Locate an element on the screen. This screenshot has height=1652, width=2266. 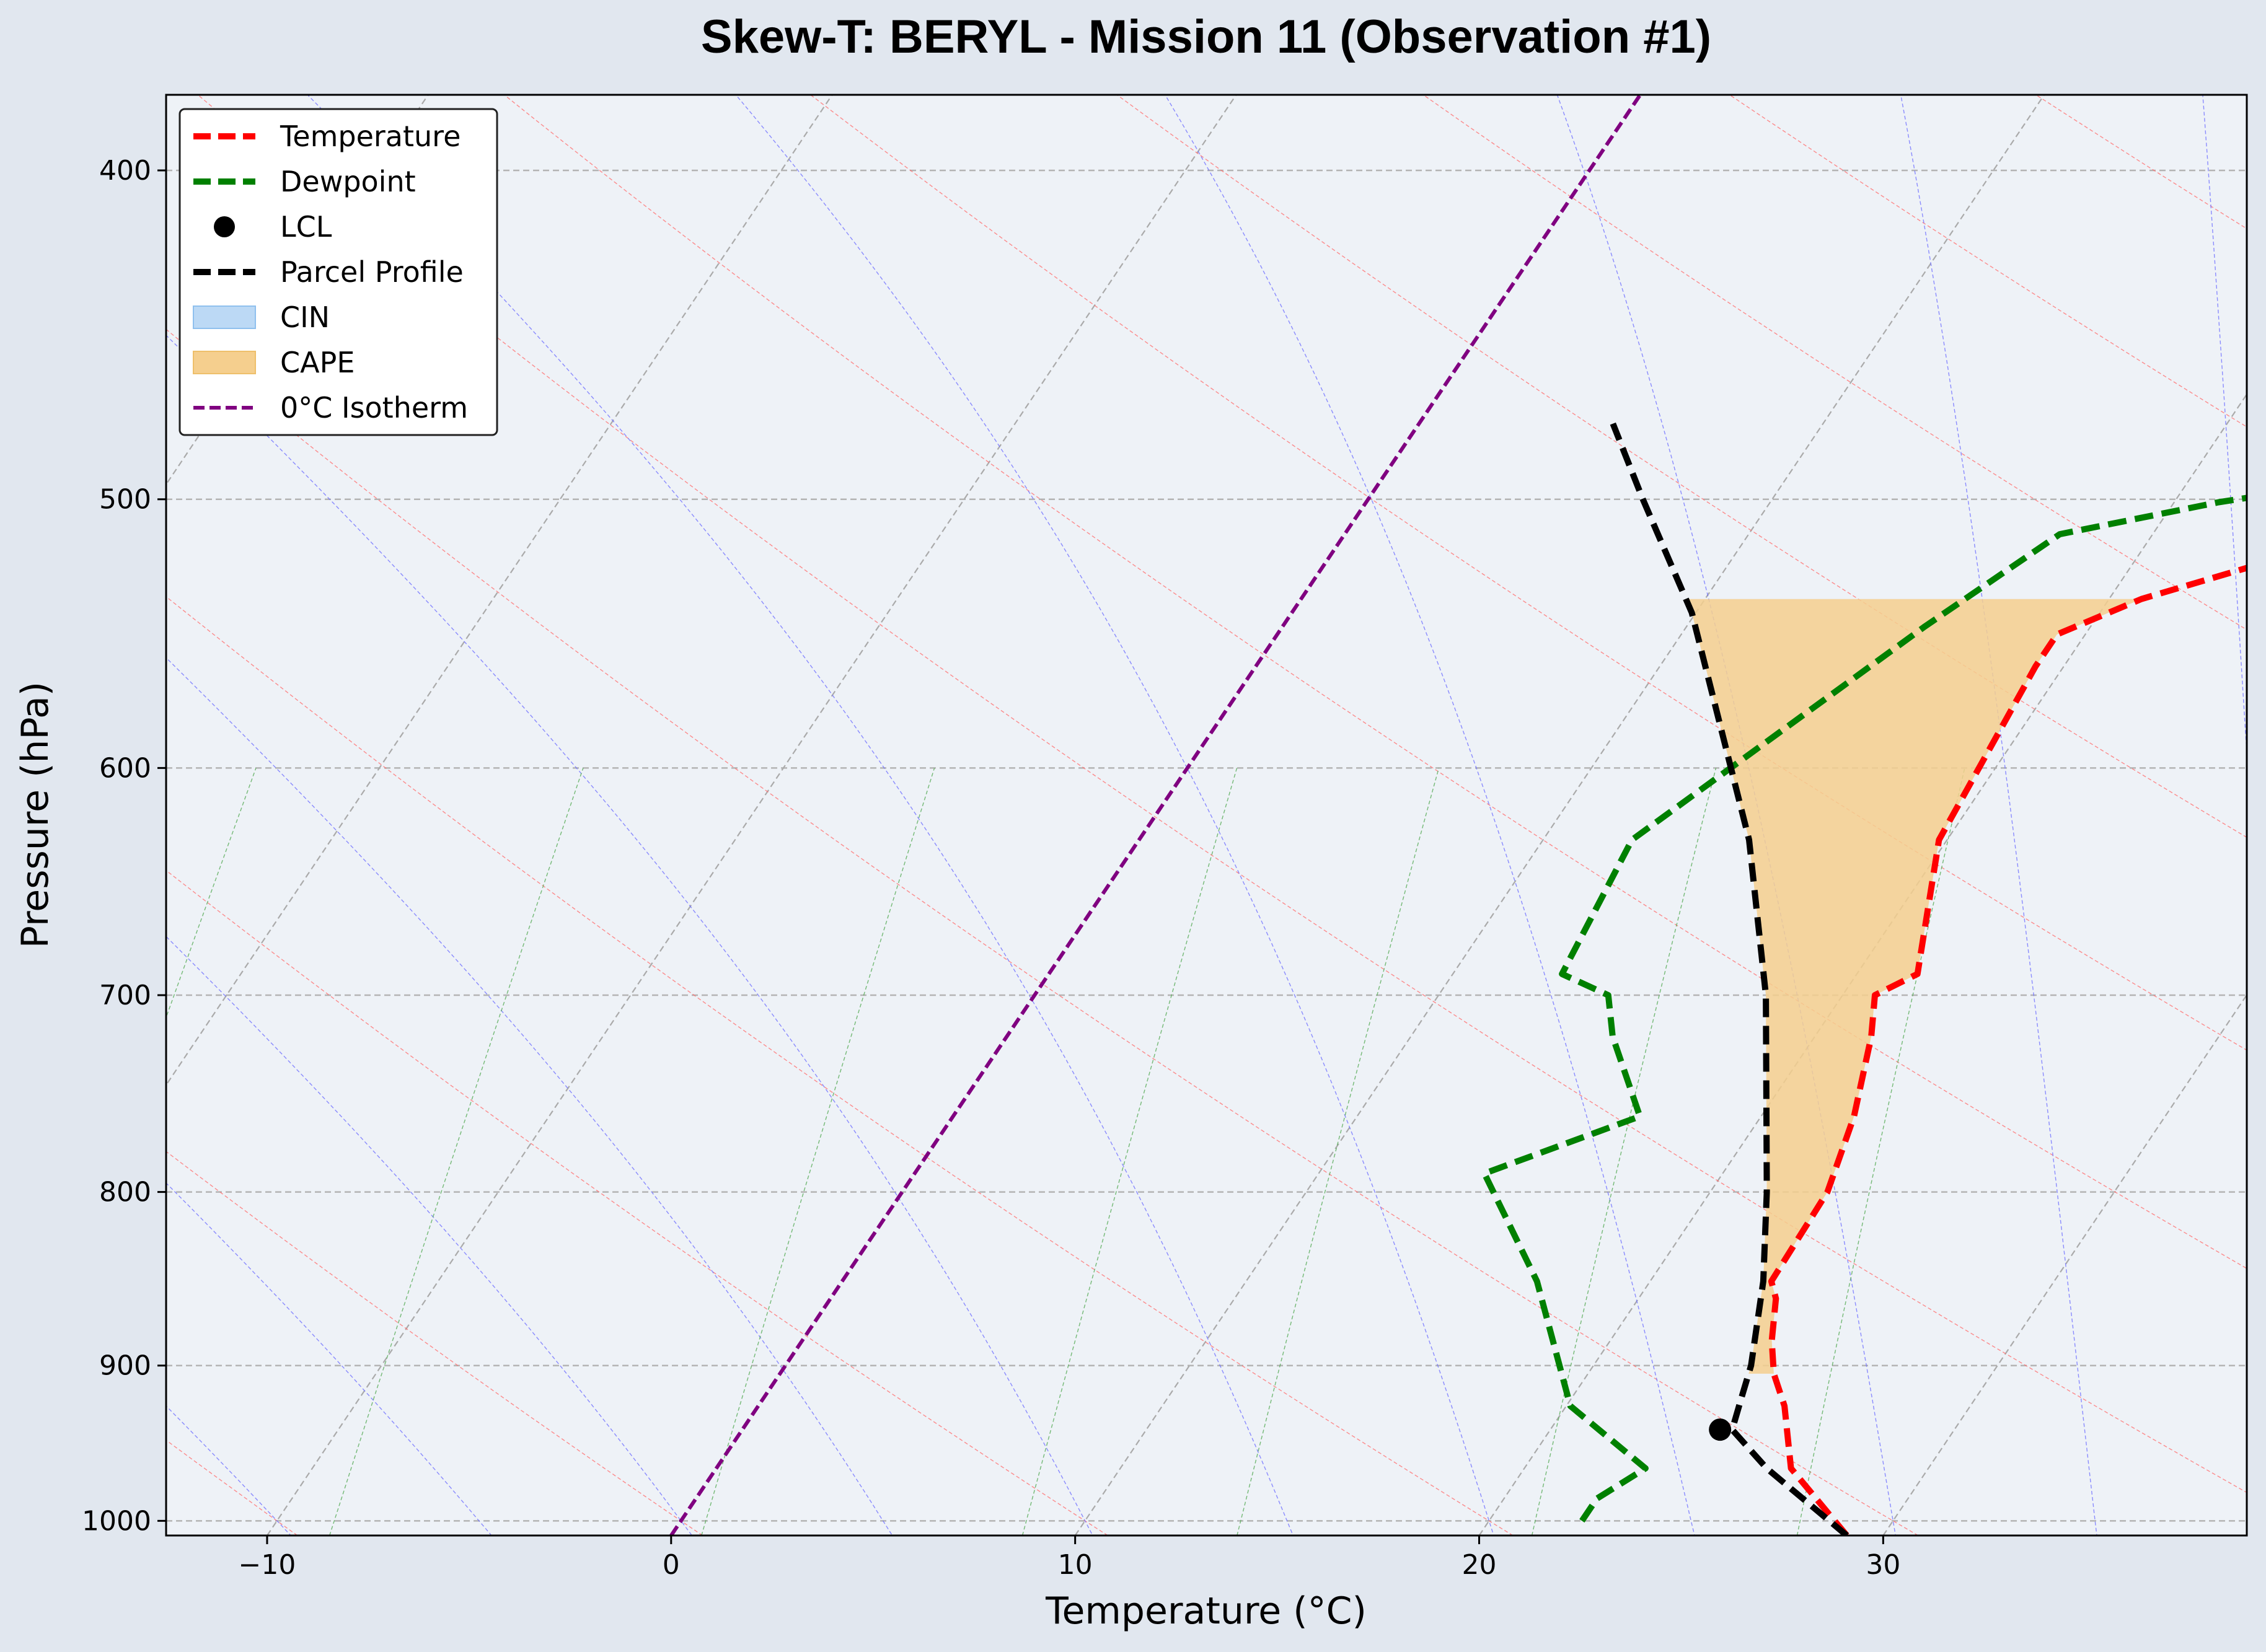
dry-adiabat is located at coordinates (434, 1343).